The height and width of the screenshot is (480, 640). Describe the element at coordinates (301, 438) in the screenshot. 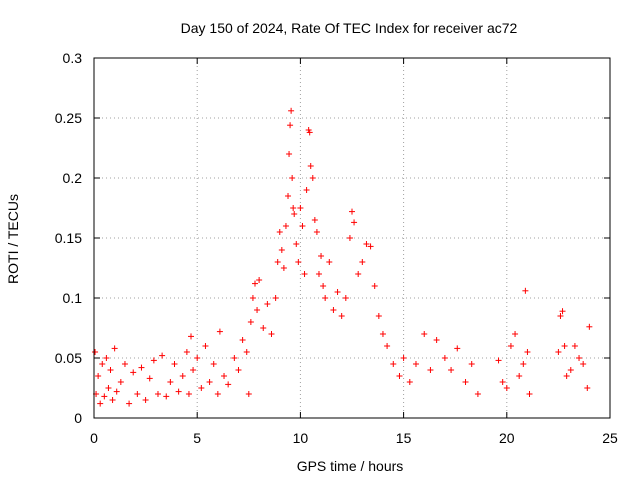

I see `x-tick-label: 10` at that location.